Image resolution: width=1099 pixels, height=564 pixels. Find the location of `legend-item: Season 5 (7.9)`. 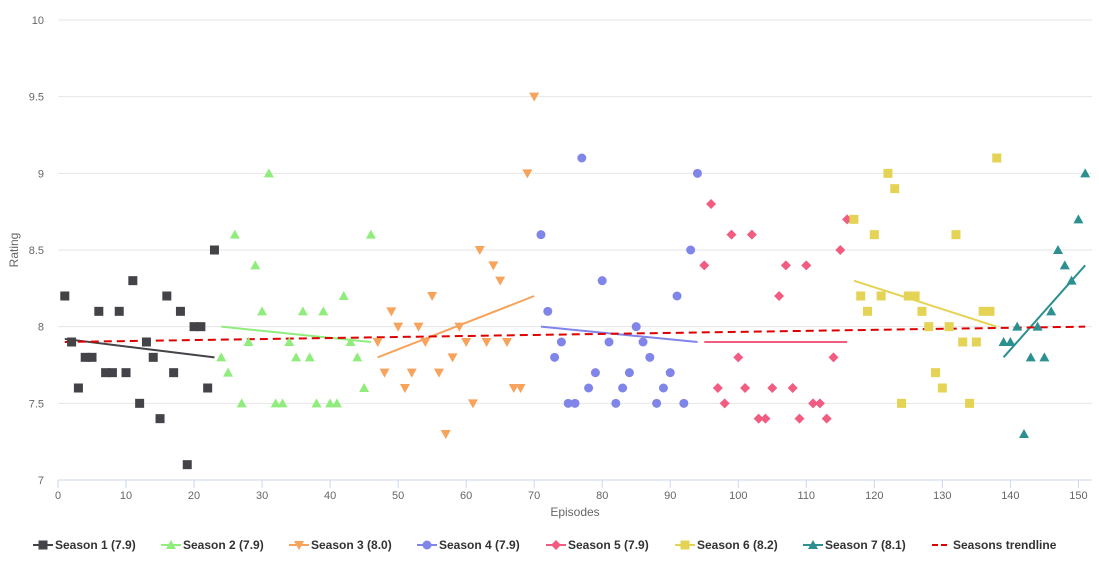

legend-item: Season 5 (7.9) is located at coordinates (597, 545).